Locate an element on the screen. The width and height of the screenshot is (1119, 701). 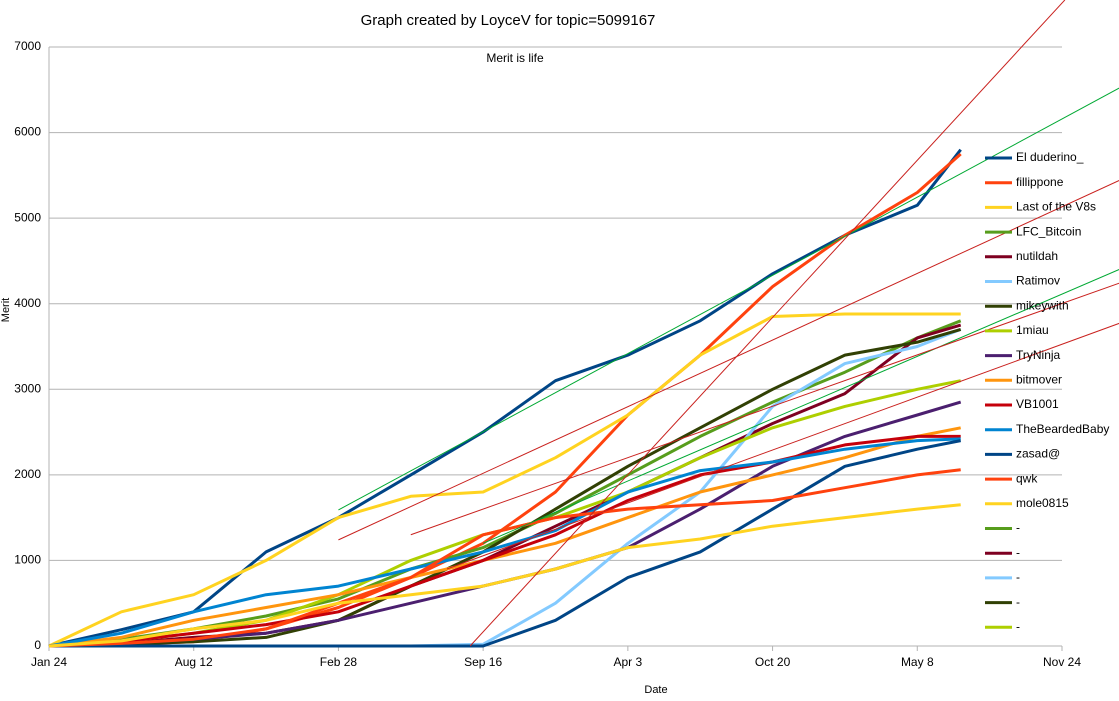
y-tick-label: 0 is located at coordinates (37, 645).